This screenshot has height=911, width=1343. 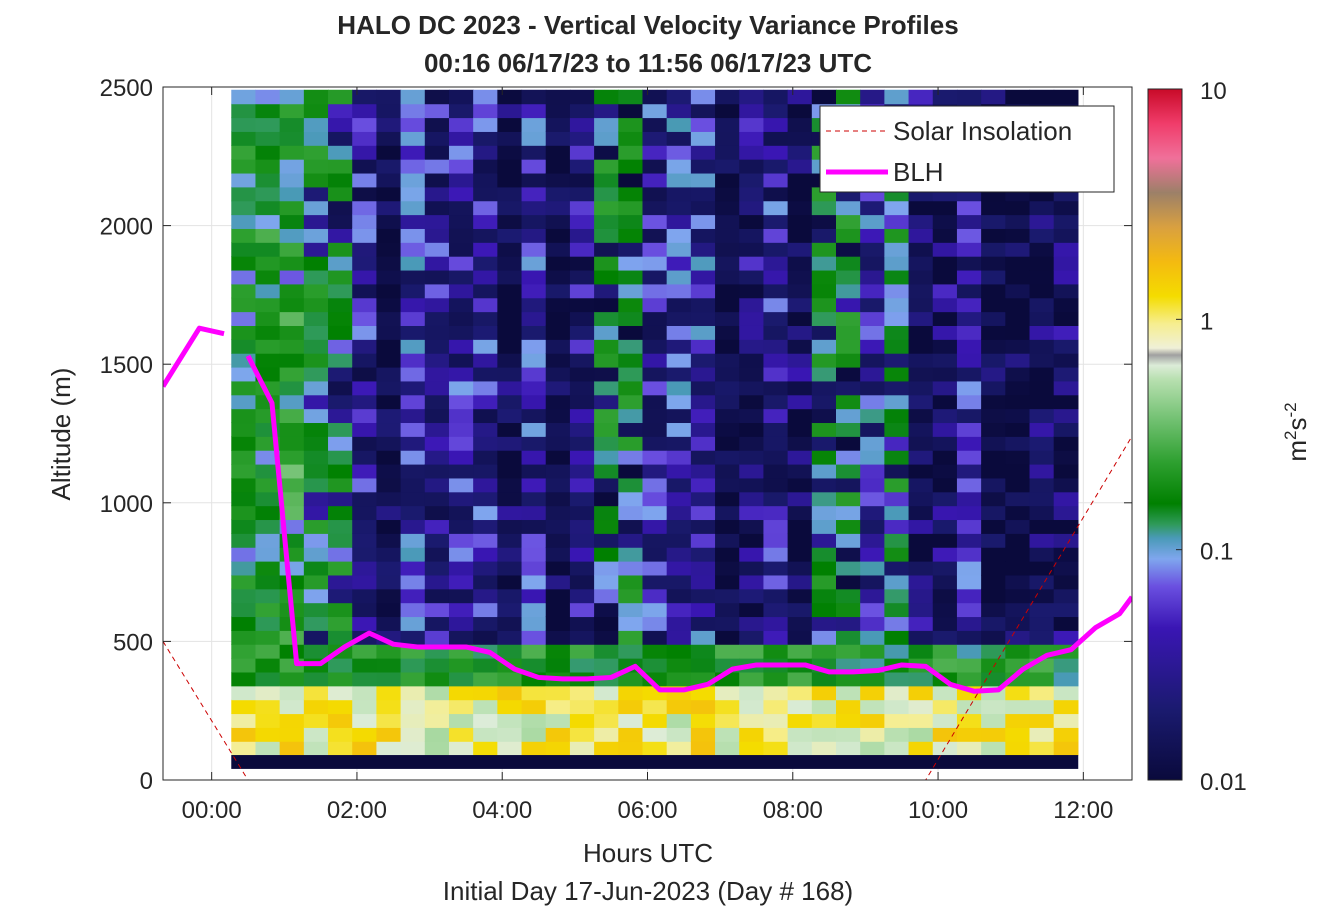 I want to click on x-tick-label: 12:00, so click(x=1083, y=810).